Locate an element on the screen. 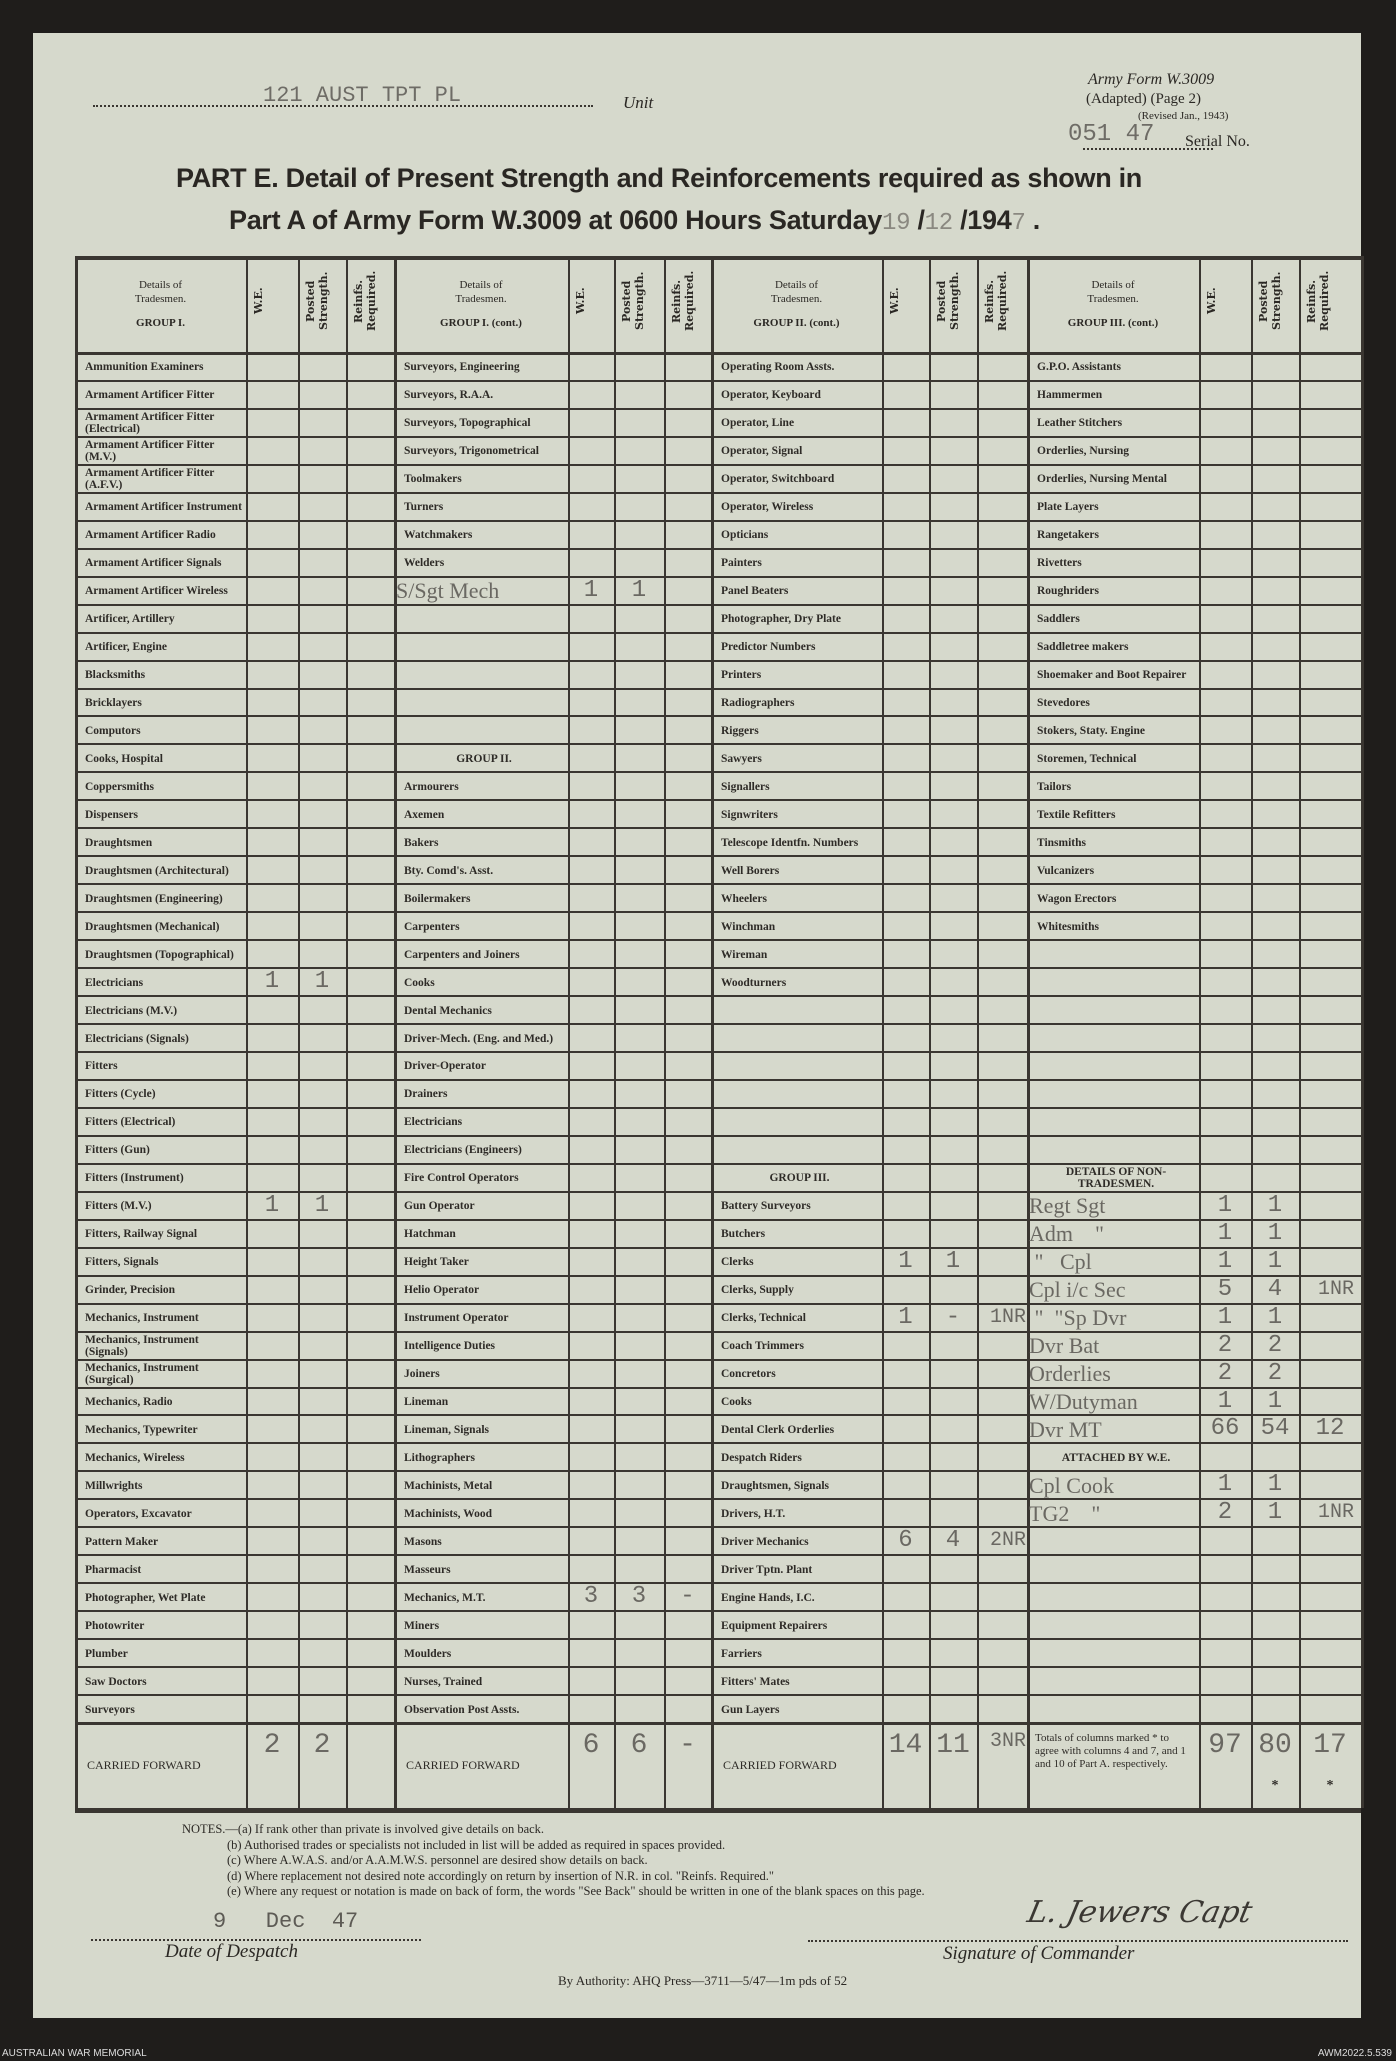  trade-label: Printers is located at coordinates (741, 675).